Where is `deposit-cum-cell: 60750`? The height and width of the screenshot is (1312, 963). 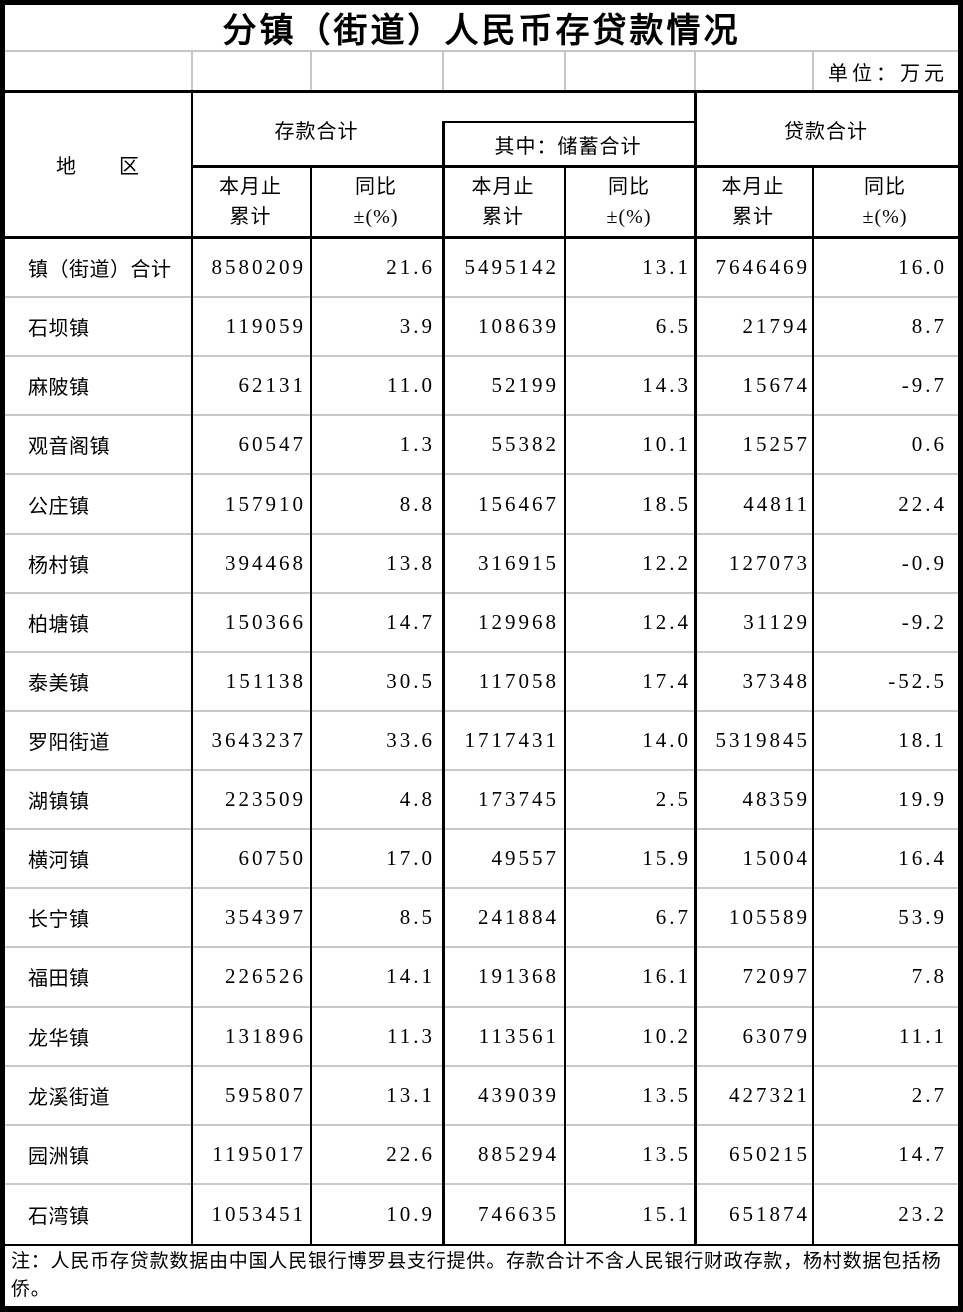 deposit-cum-cell: 60750 is located at coordinates (272, 858).